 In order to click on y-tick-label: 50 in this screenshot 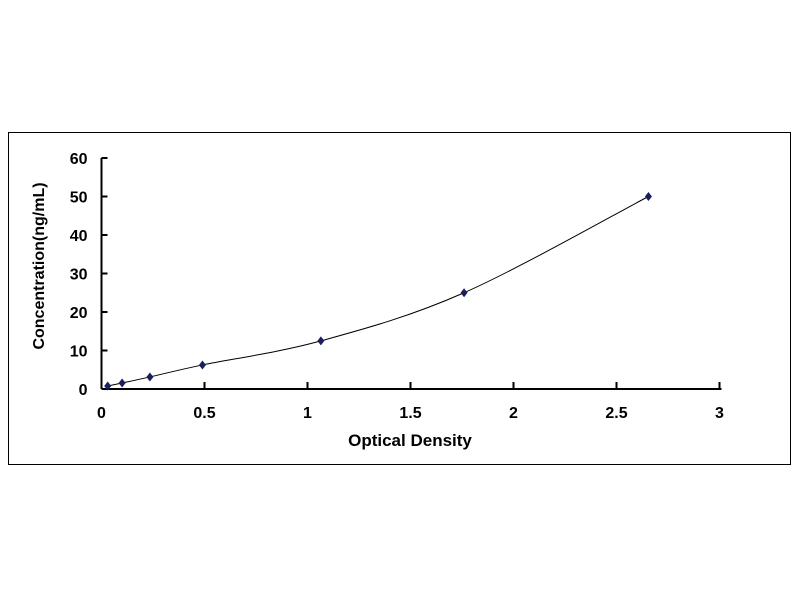, I will do `click(79, 198)`.